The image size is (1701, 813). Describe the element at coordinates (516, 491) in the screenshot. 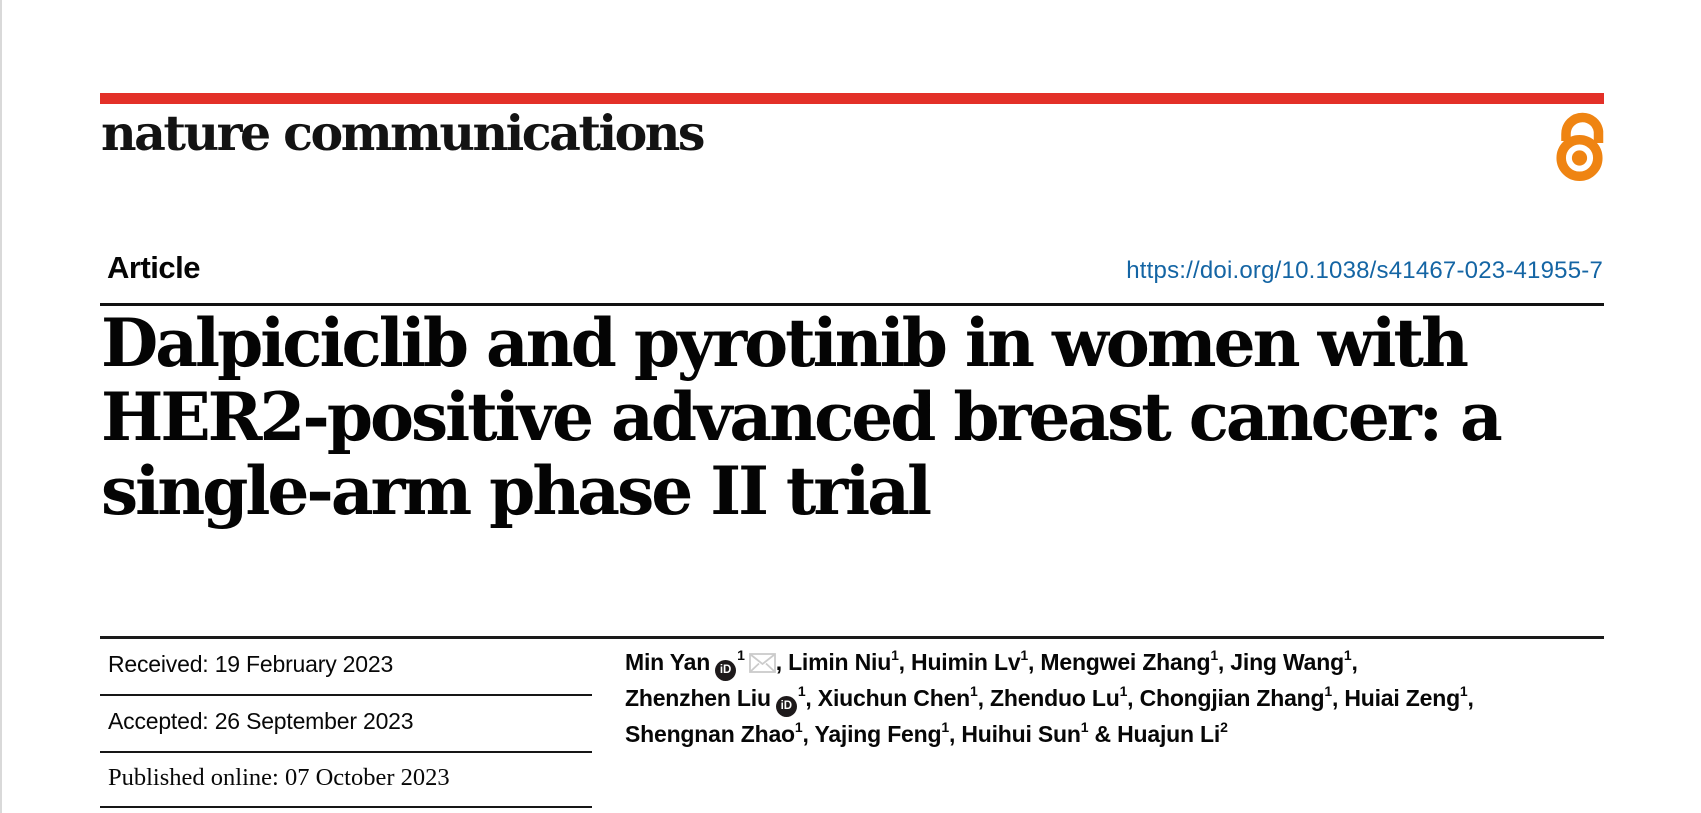

I see `title-line: single-arm phase II trial` at that location.